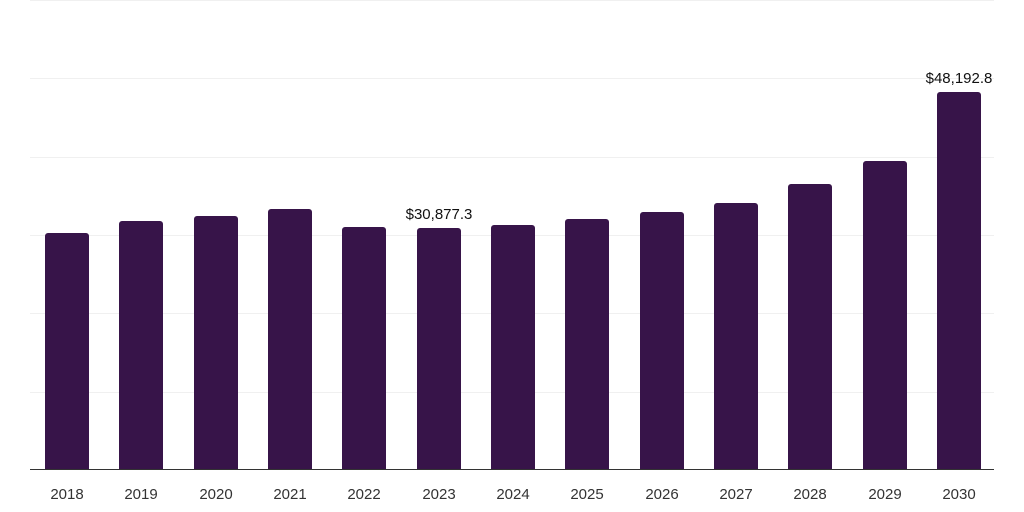  Describe the element at coordinates (959, 281) in the screenshot. I see `bar-2030` at that location.